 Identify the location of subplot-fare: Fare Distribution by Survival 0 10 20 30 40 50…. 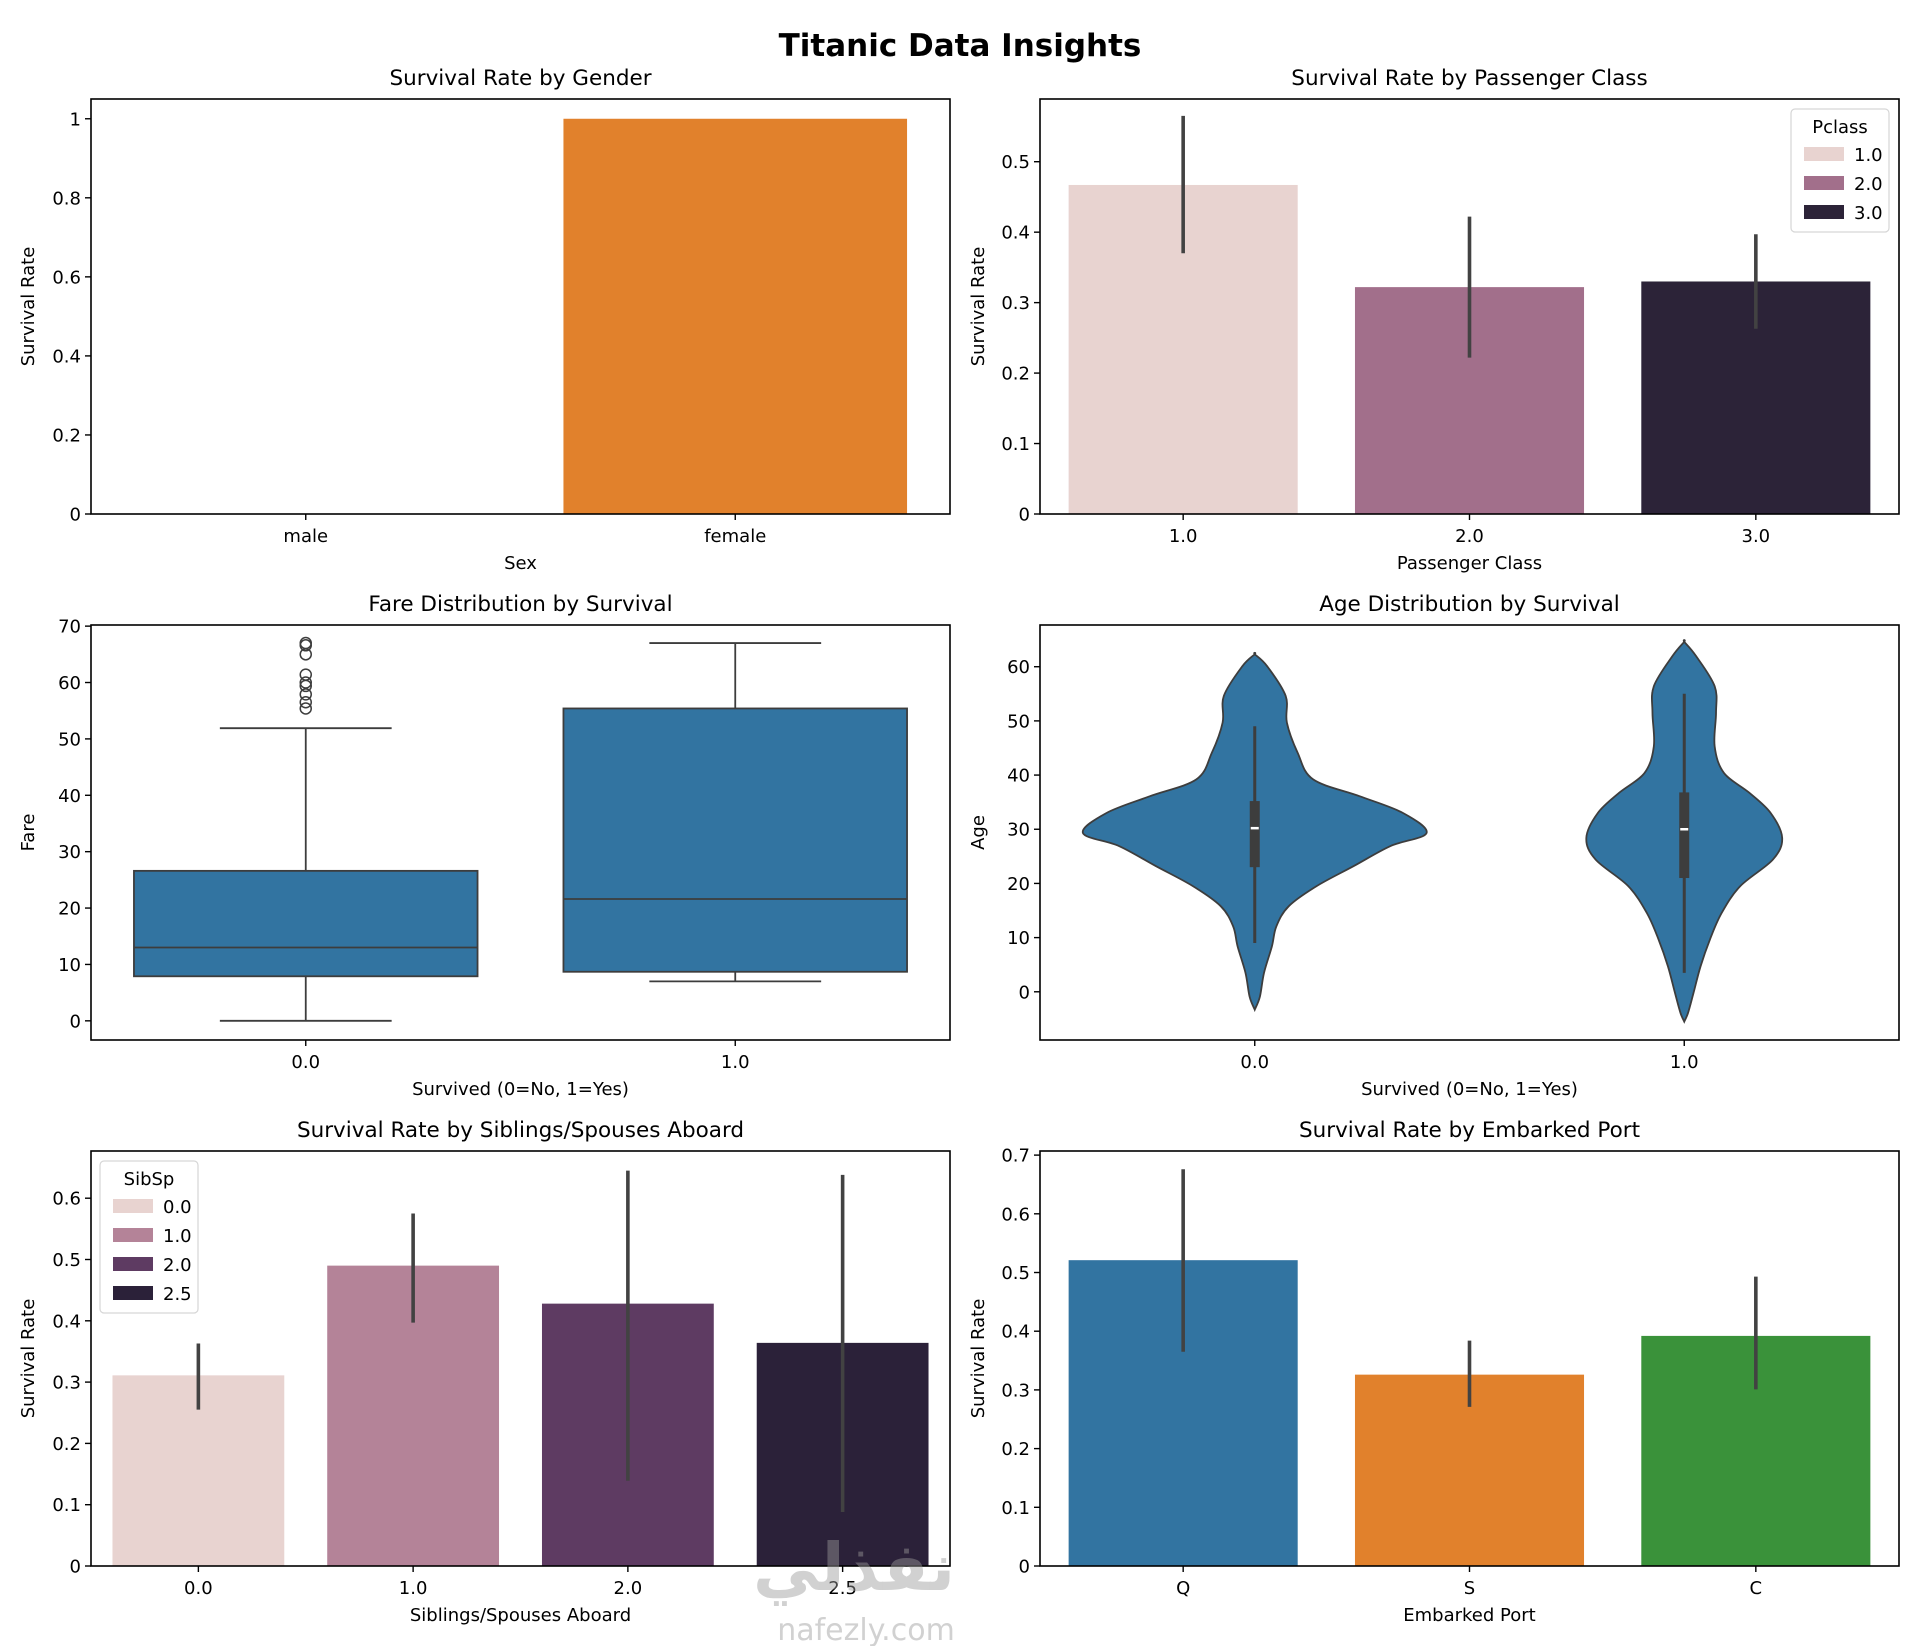
(484, 846).